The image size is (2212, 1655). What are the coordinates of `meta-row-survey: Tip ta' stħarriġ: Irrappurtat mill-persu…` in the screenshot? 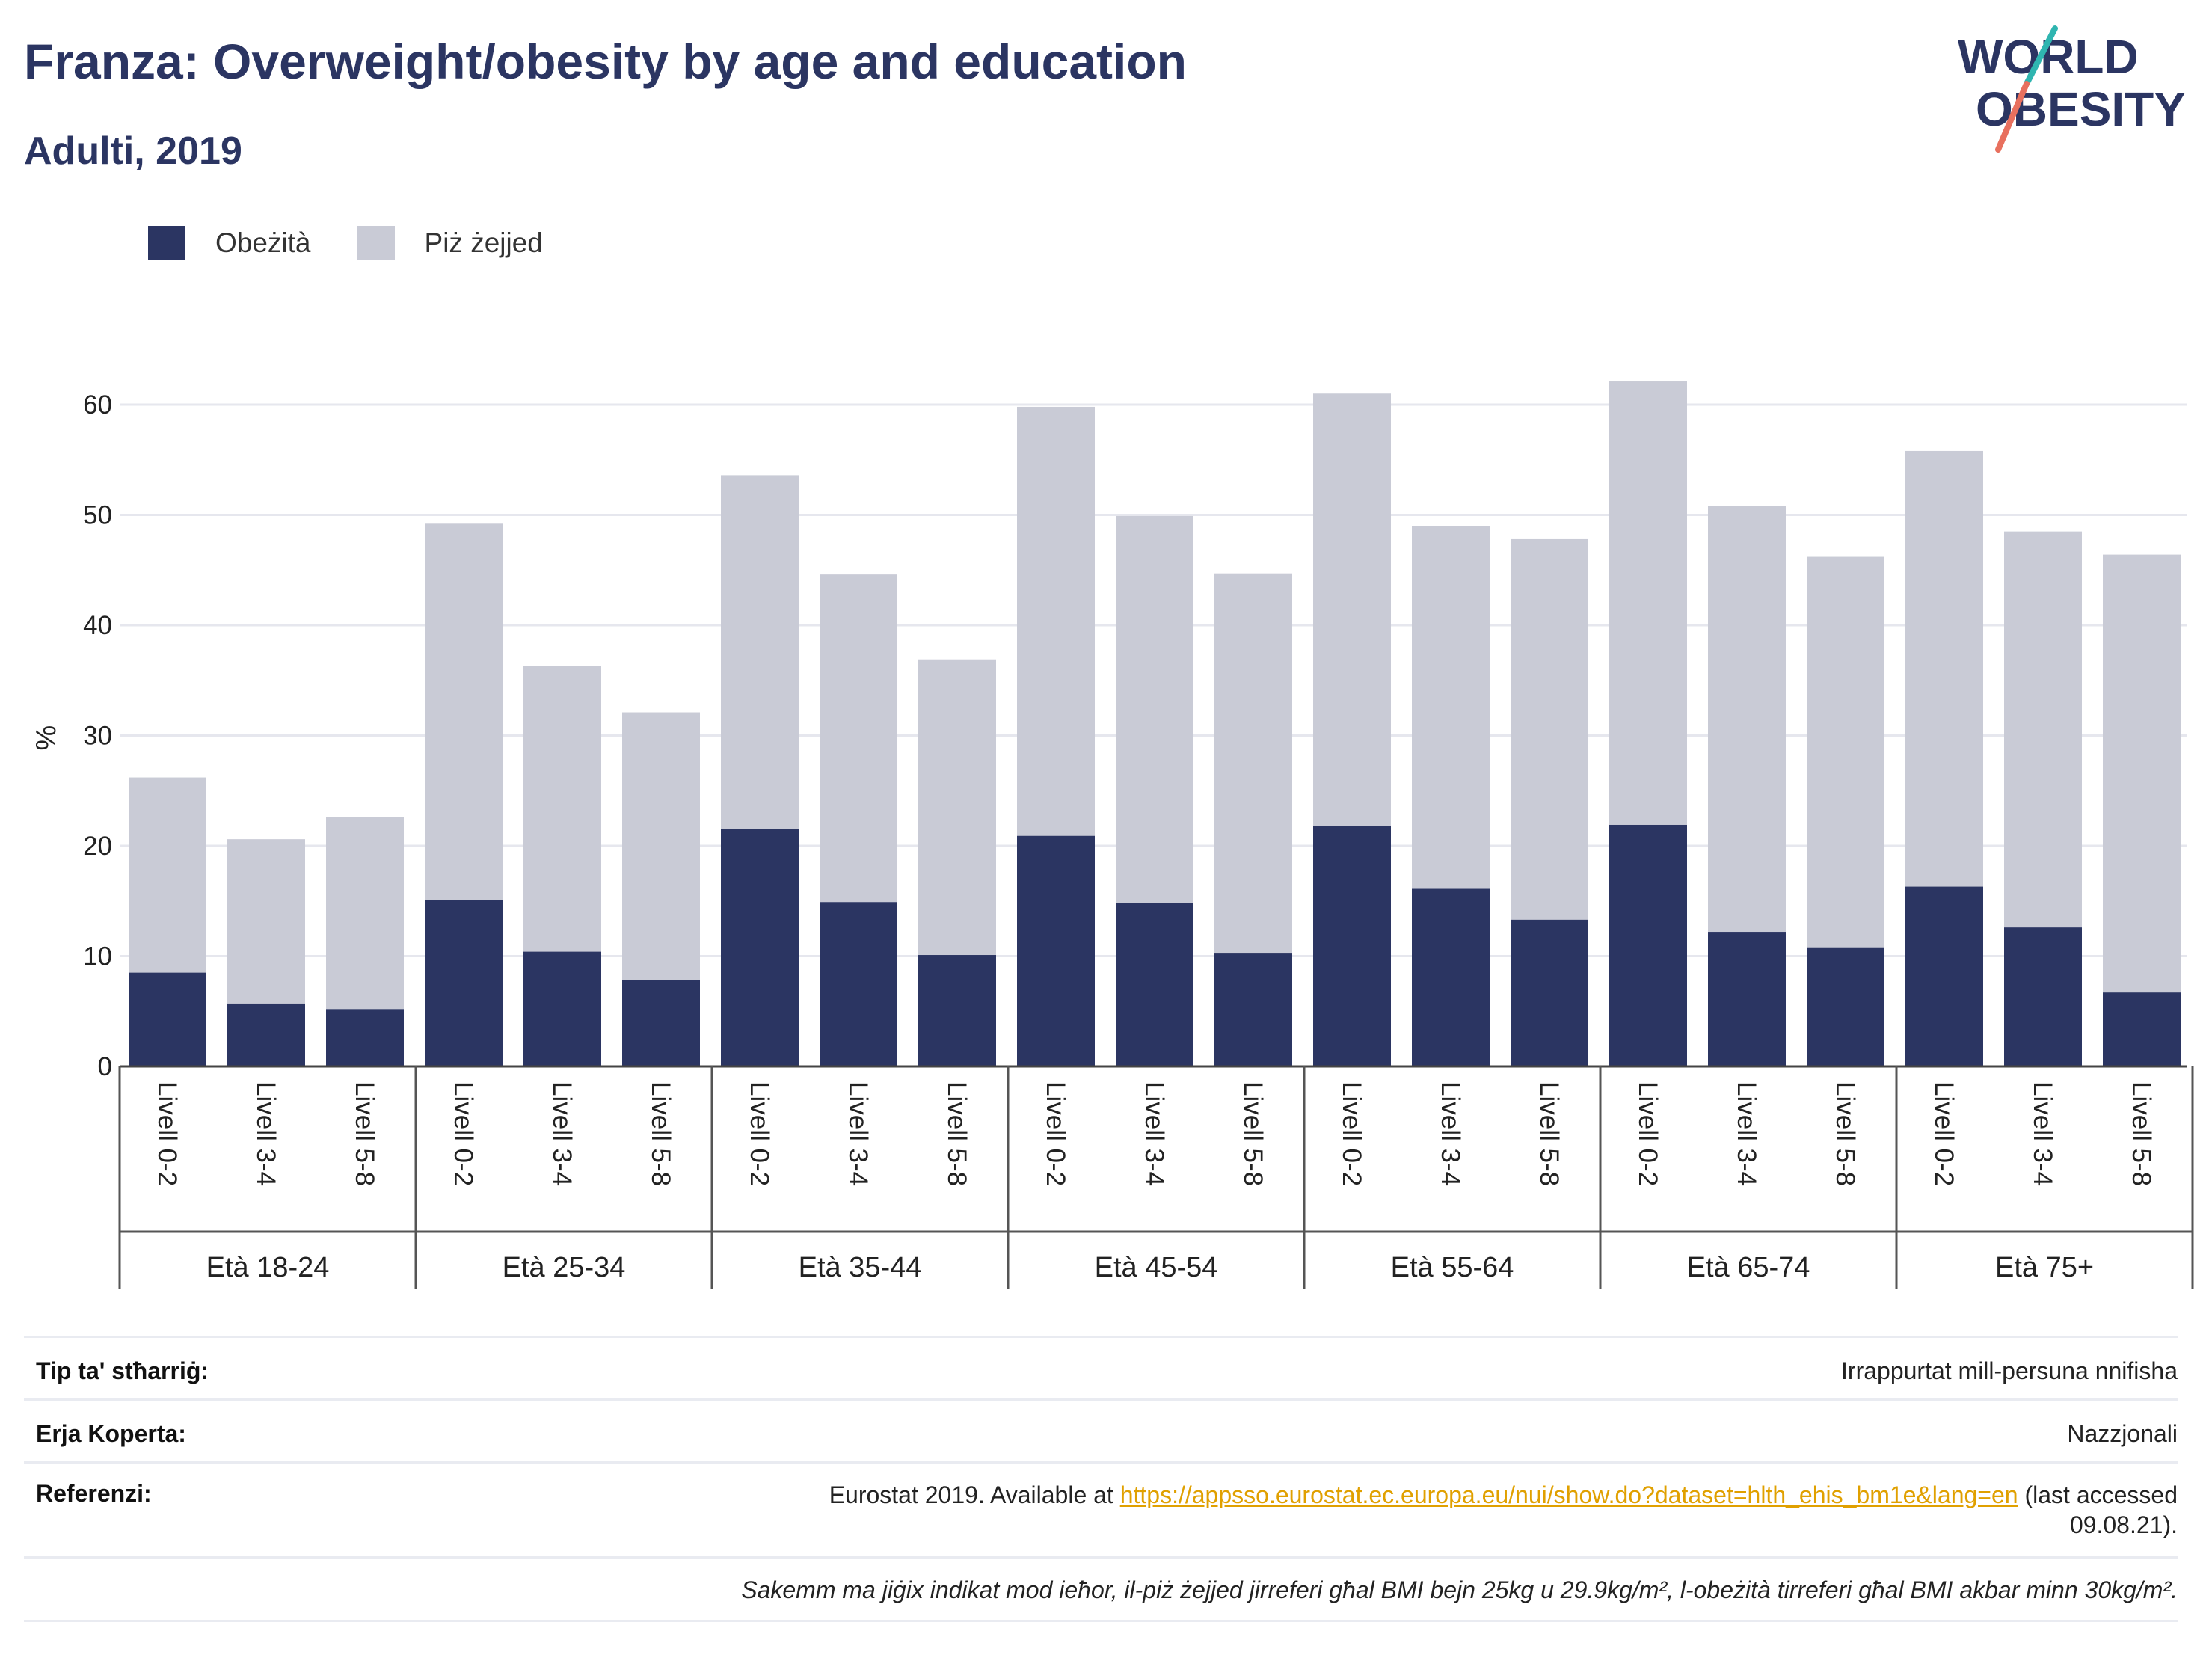 It's located at (1101, 1369).